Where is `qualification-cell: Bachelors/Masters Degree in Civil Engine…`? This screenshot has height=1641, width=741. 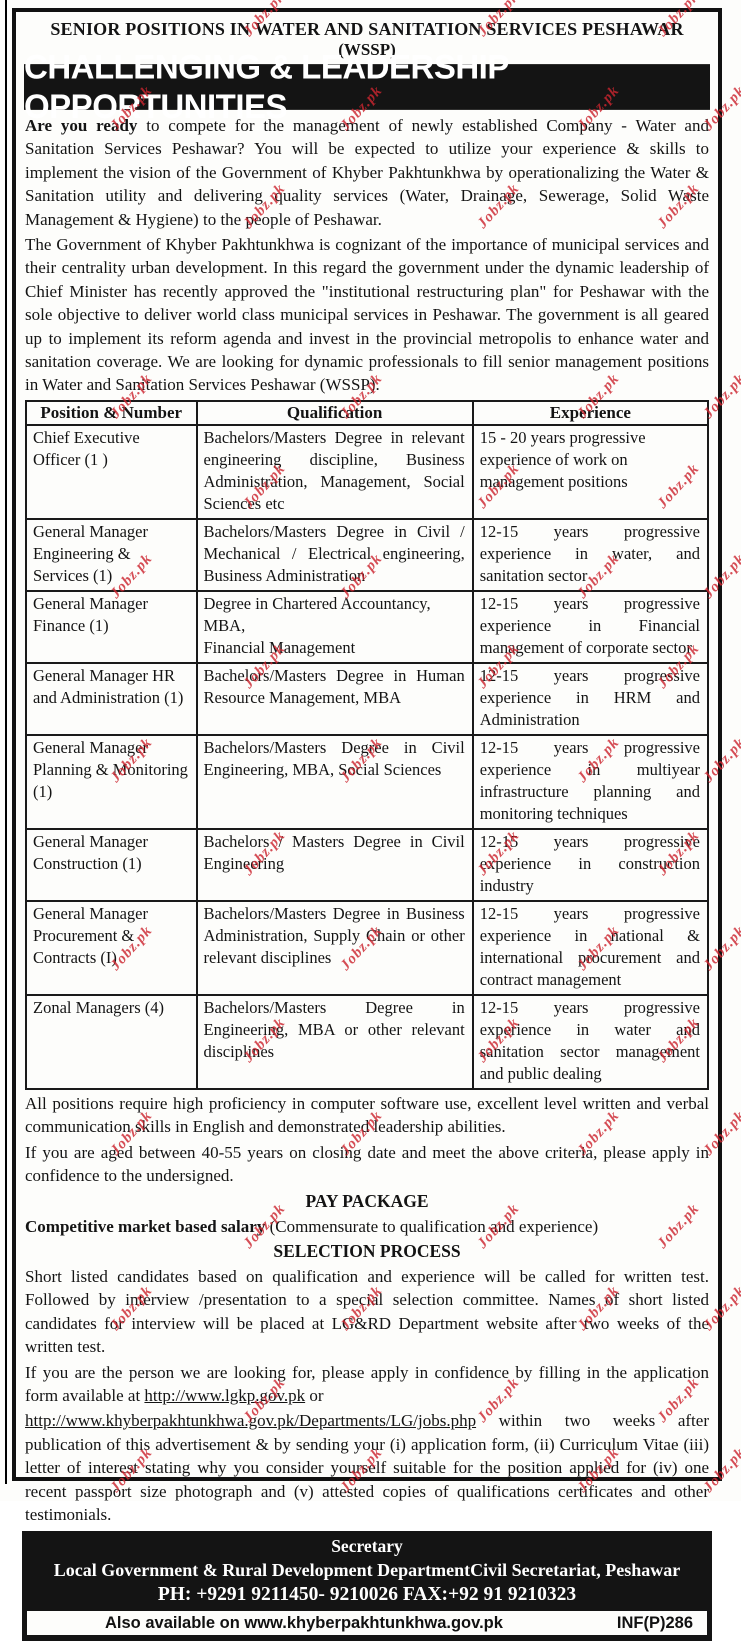 qualification-cell: Bachelors/Masters Degree in Civil Engine… is located at coordinates (334, 781).